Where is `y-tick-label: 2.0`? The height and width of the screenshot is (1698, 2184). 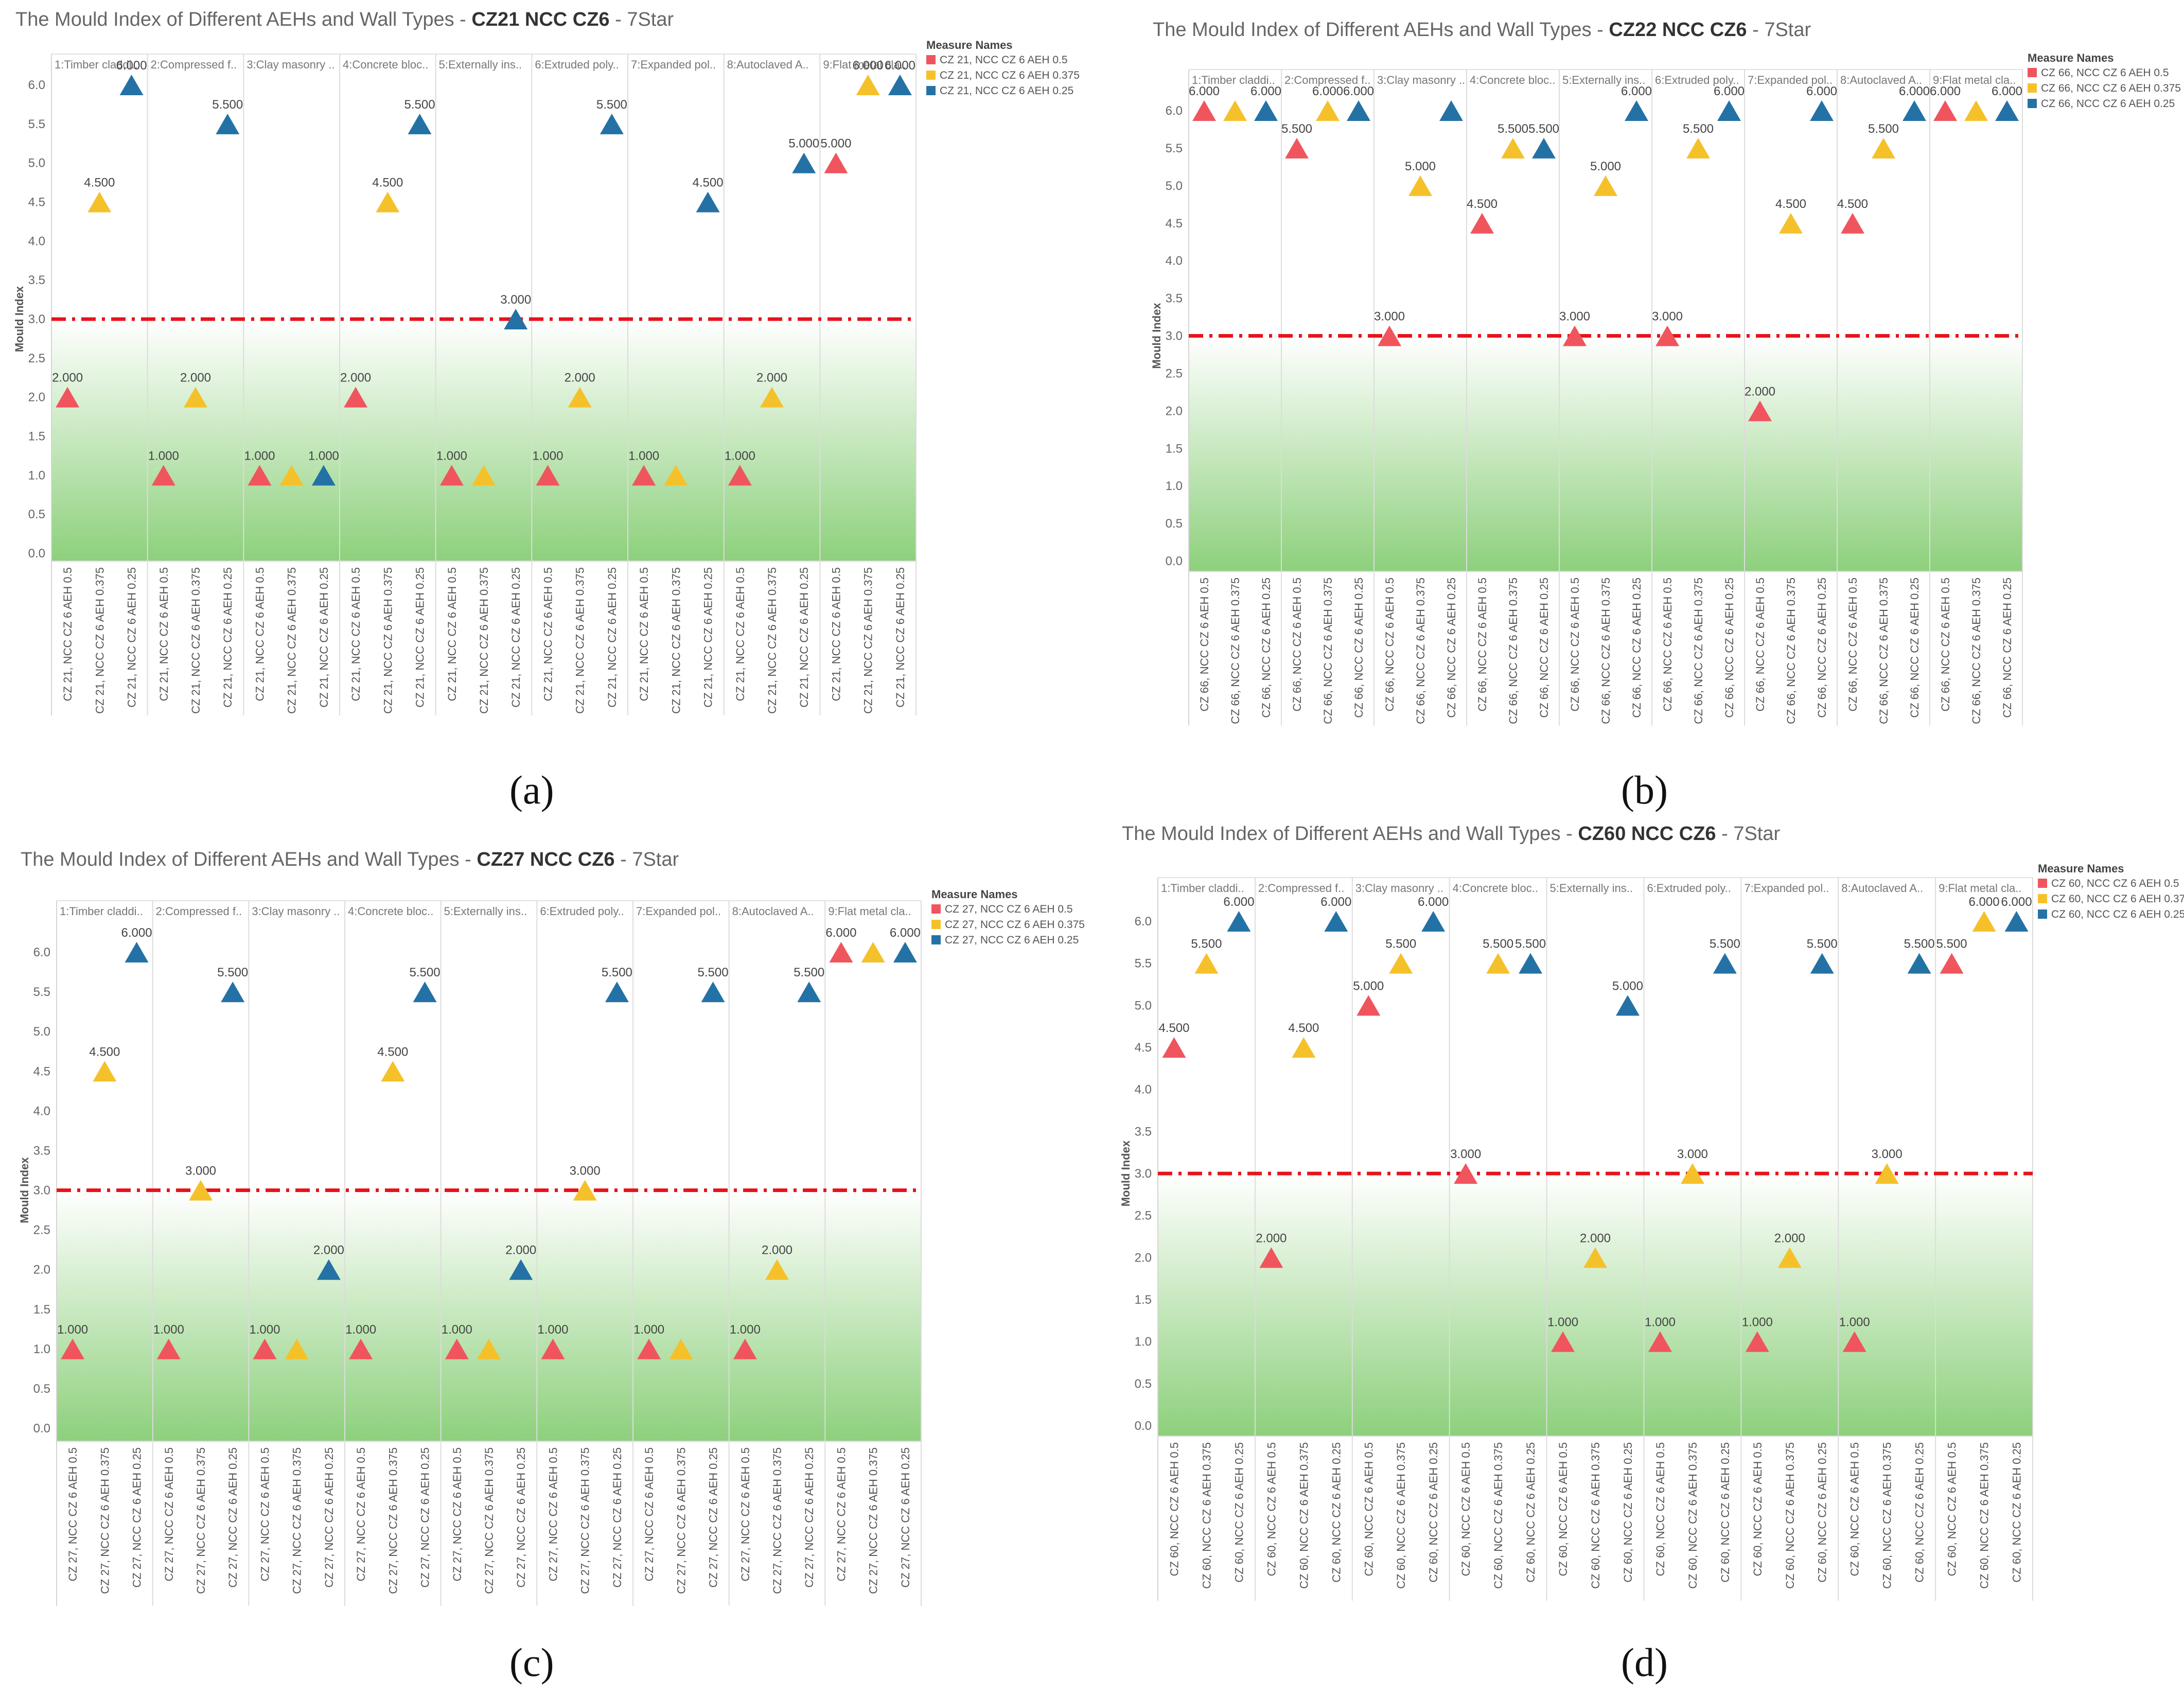 y-tick-label: 2.0 is located at coordinates (41, 1270).